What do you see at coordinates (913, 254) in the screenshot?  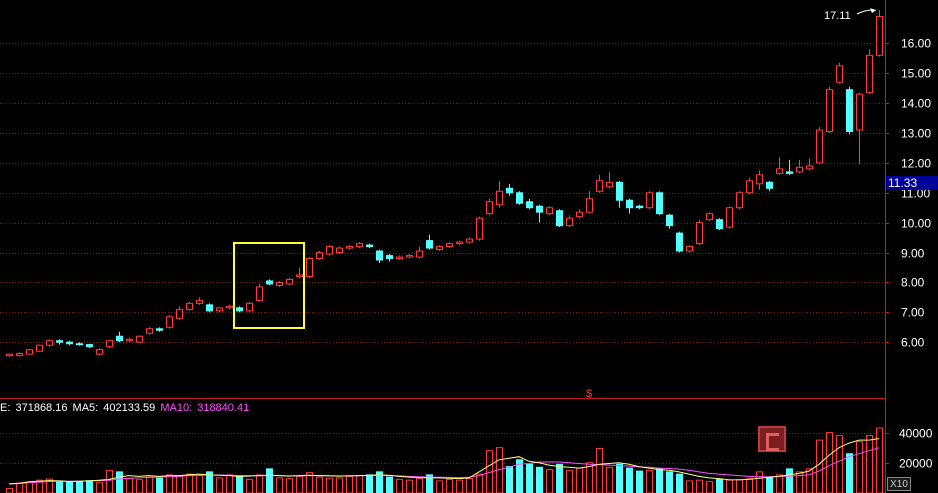 I see `price-tick-label: 9.00` at bounding box center [913, 254].